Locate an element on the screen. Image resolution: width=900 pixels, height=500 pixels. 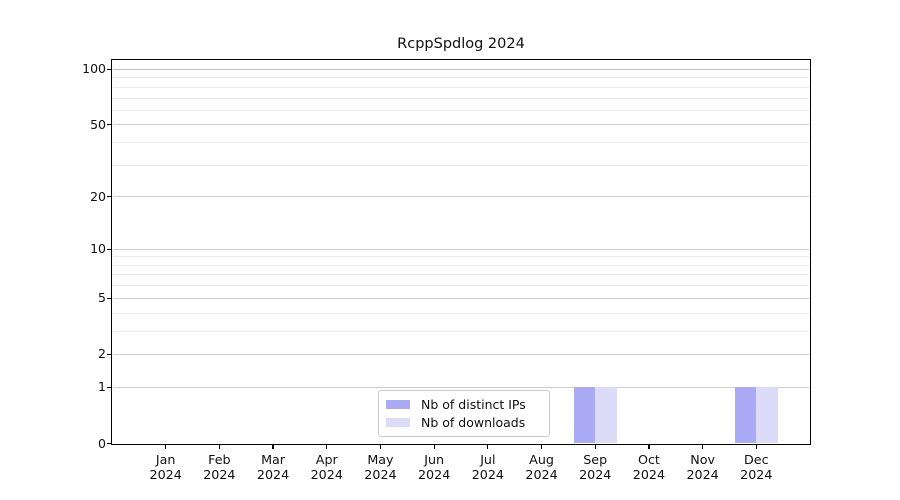
x-tick-Dec is located at coordinates (756, 446).